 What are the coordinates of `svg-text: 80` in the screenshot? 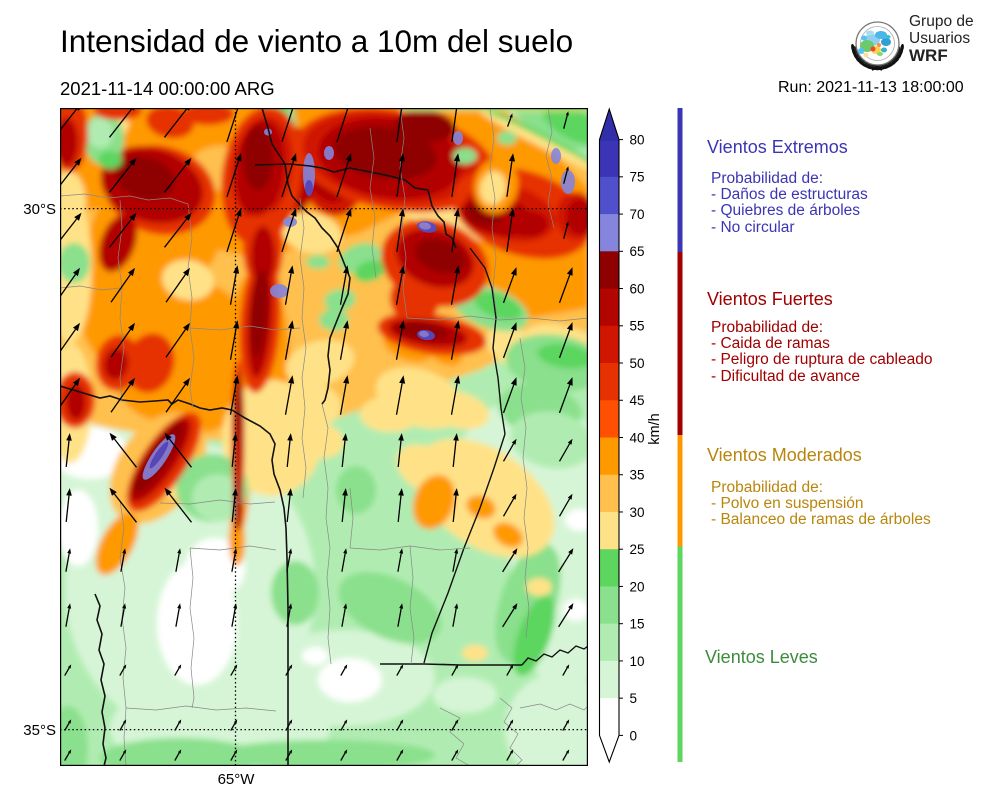 It's located at (637, 140).